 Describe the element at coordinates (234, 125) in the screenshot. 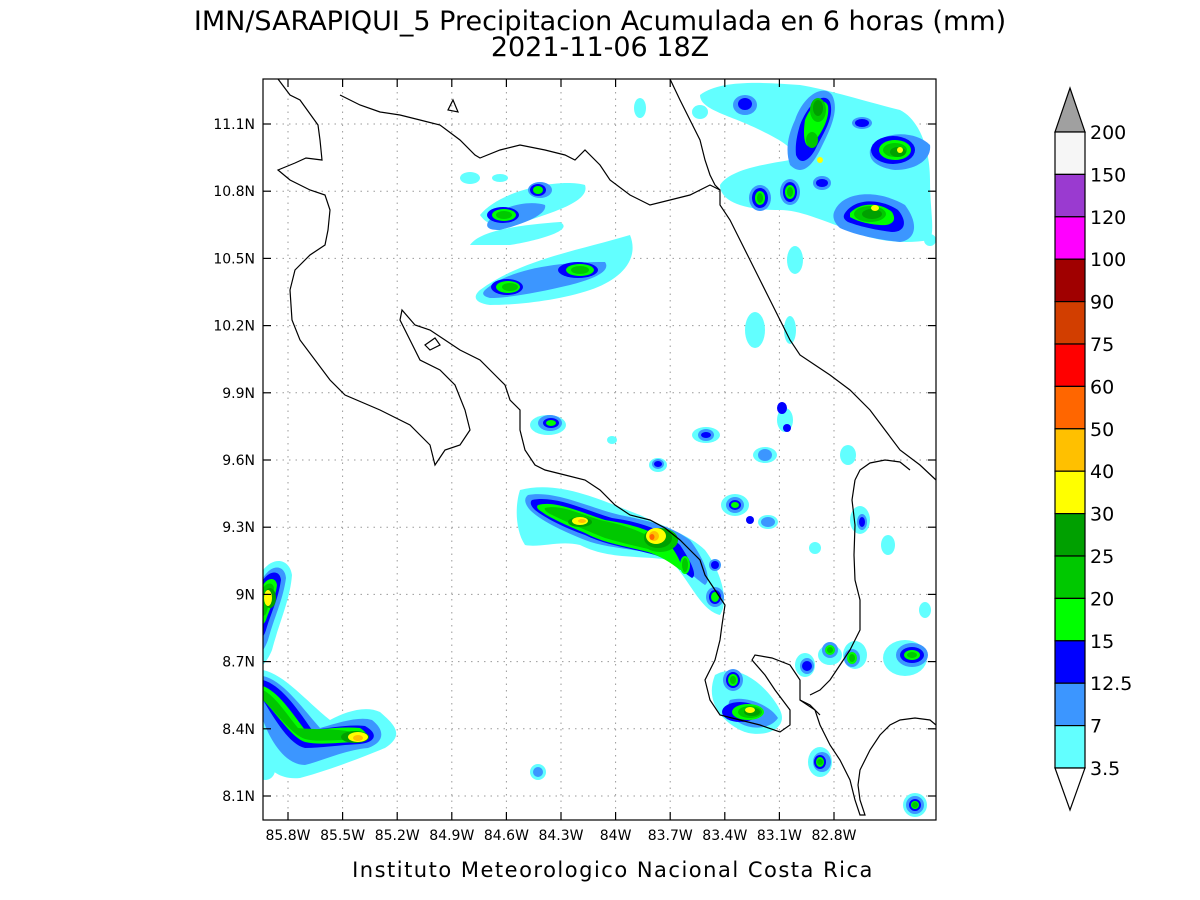

I see `lat-tick-label: 11.1N` at that location.